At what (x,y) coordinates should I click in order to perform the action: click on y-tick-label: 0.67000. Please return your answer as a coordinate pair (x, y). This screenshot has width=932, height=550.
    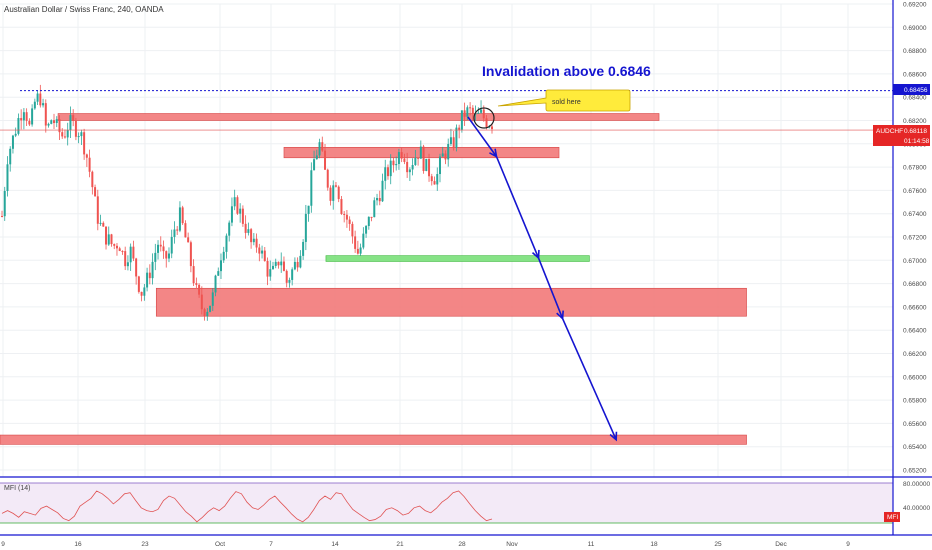
    Looking at the image, I should click on (915, 261).